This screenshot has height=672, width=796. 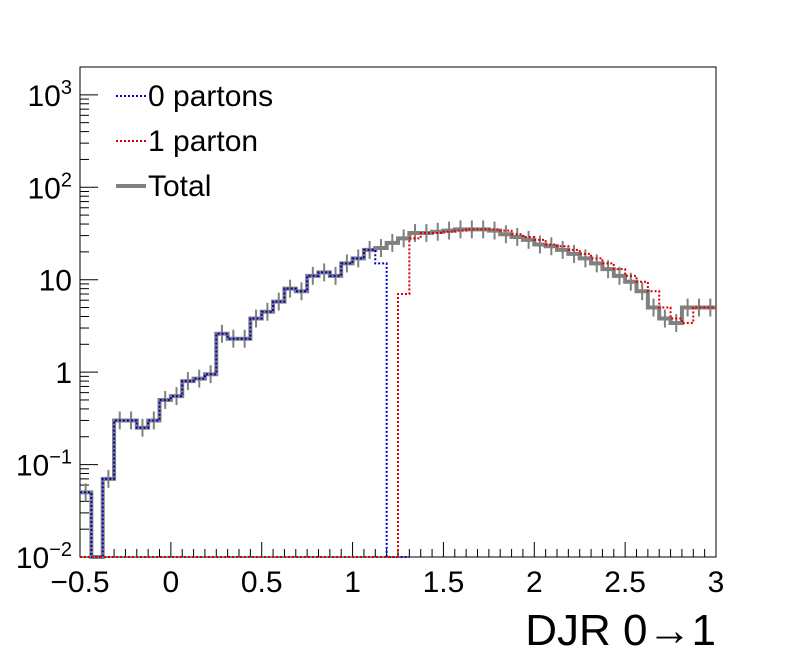 What do you see at coordinates (44, 326) in the screenshot?
I see `y-tick-labels: 10⁻² 10⁻¹ 1 10 10² 10³` at bounding box center [44, 326].